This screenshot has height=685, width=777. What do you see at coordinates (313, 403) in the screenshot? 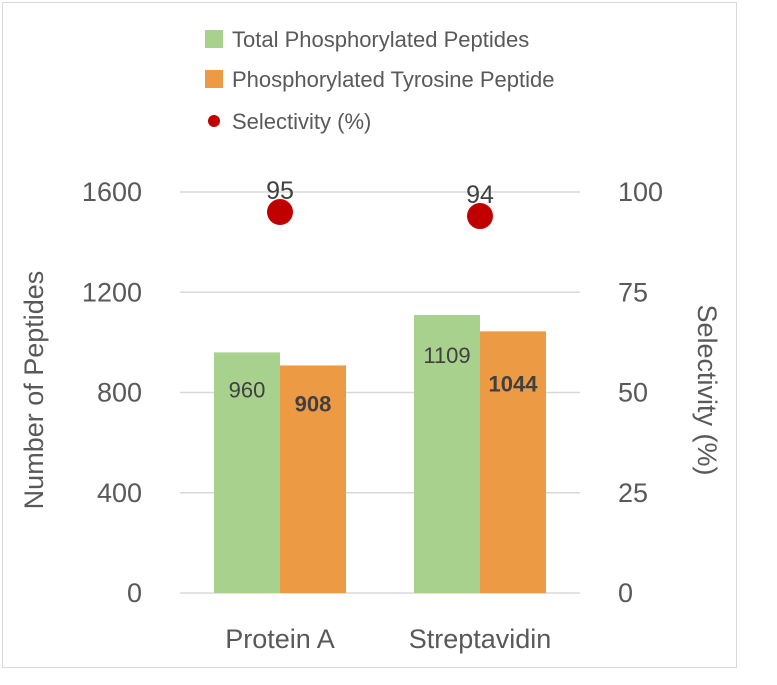
I see `bar-data-label: 908` at bounding box center [313, 403].